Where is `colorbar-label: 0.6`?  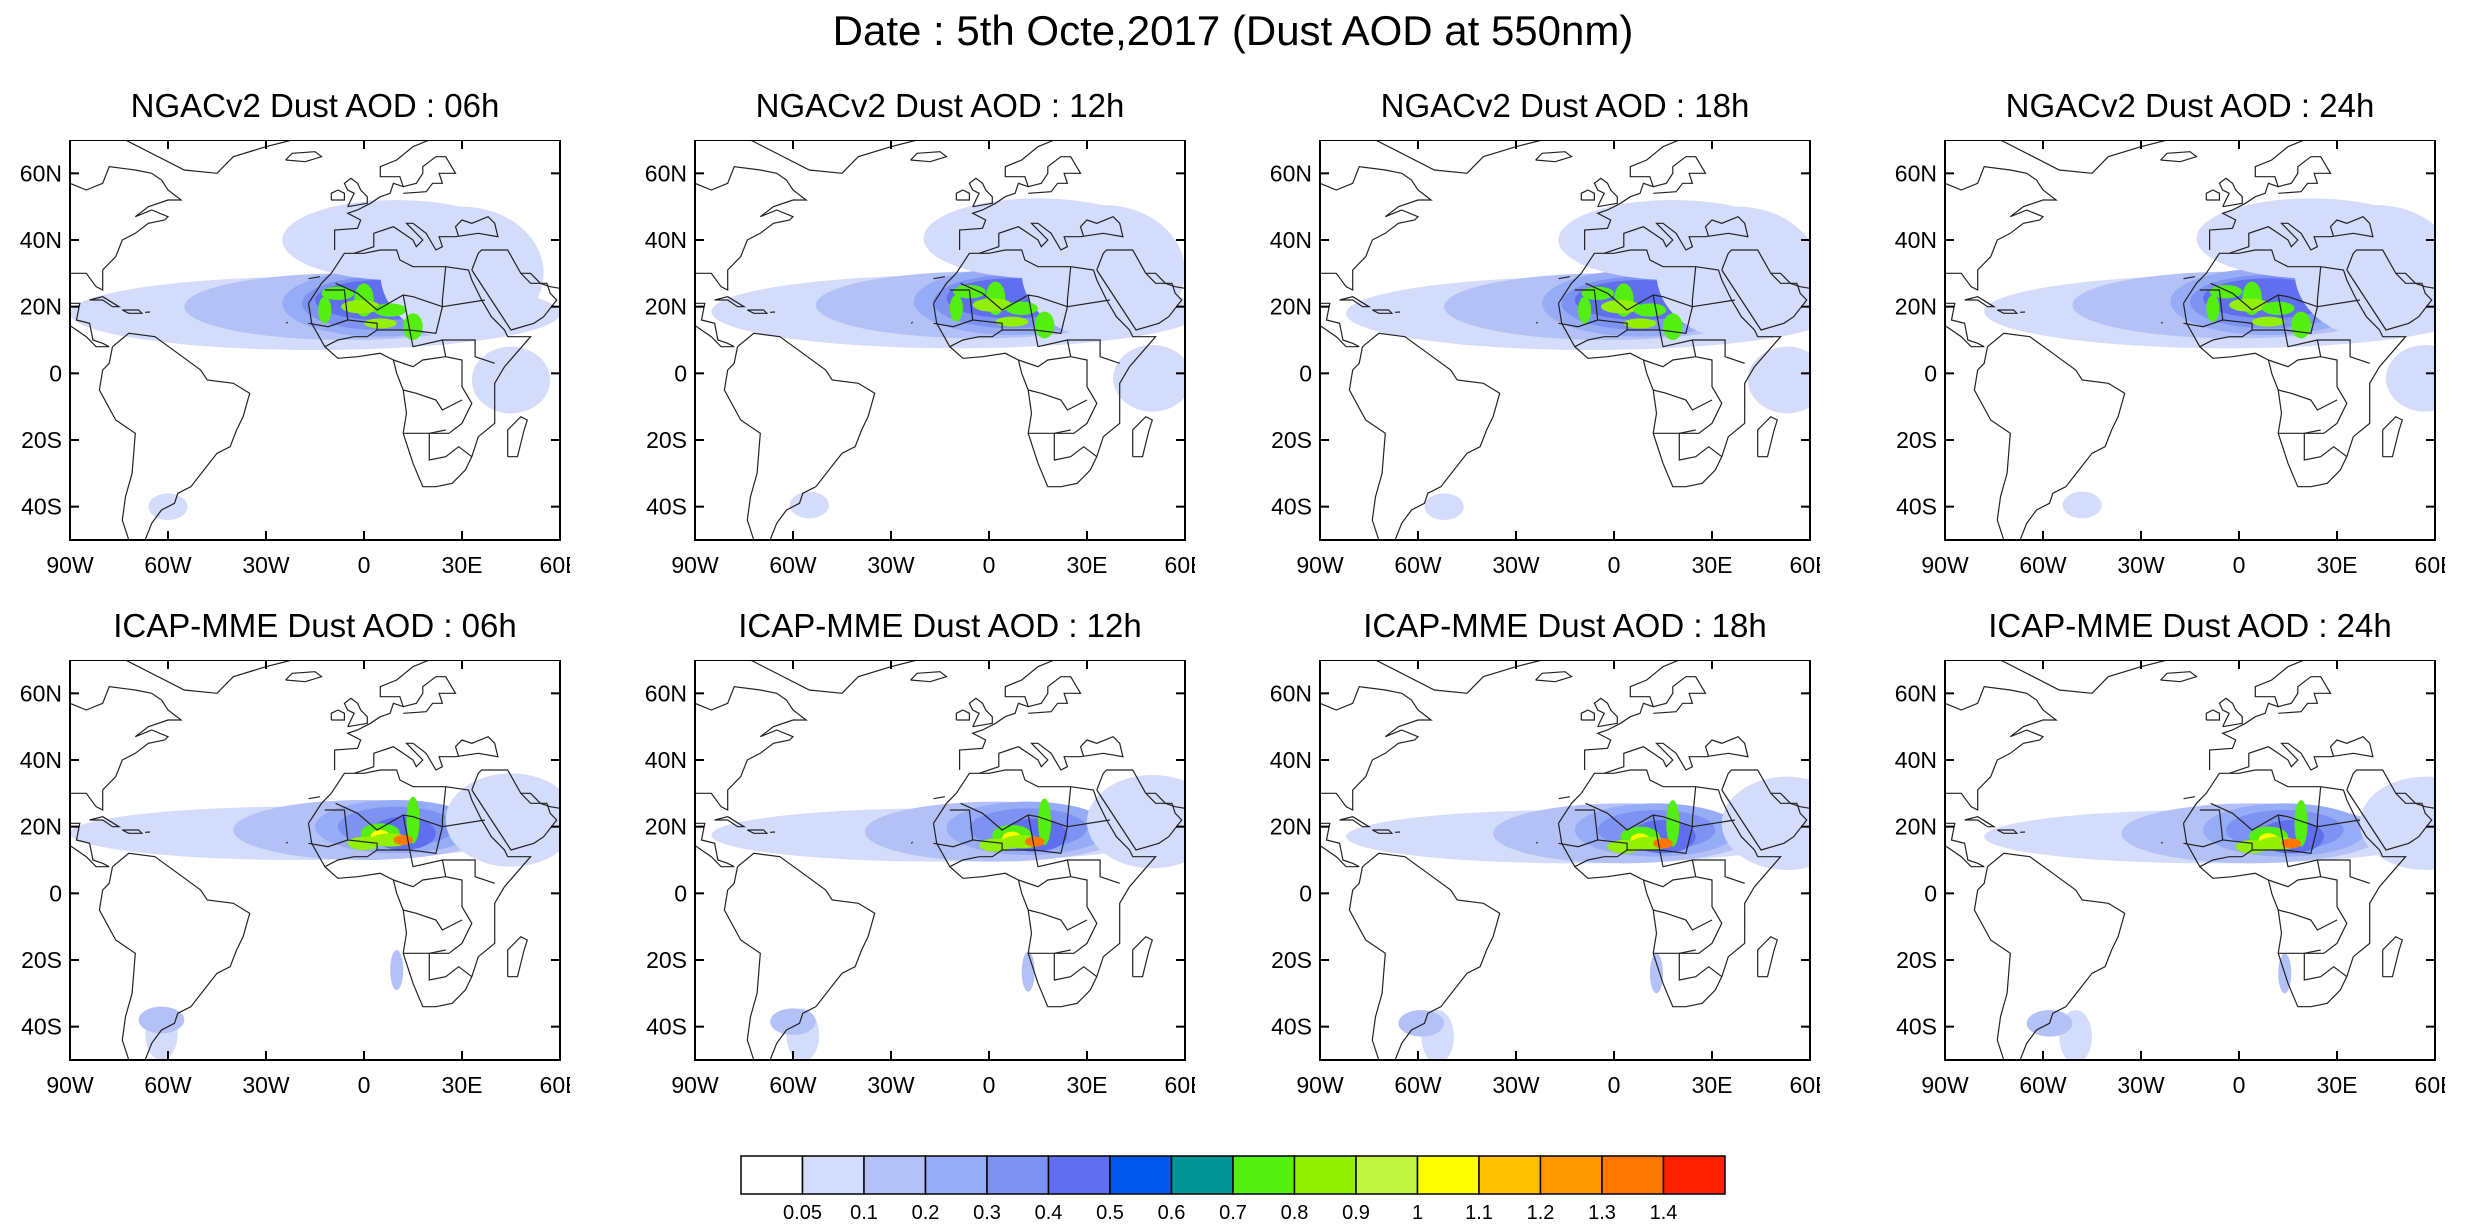 colorbar-label: 0.6 is located at coordinates (1171, 1213).